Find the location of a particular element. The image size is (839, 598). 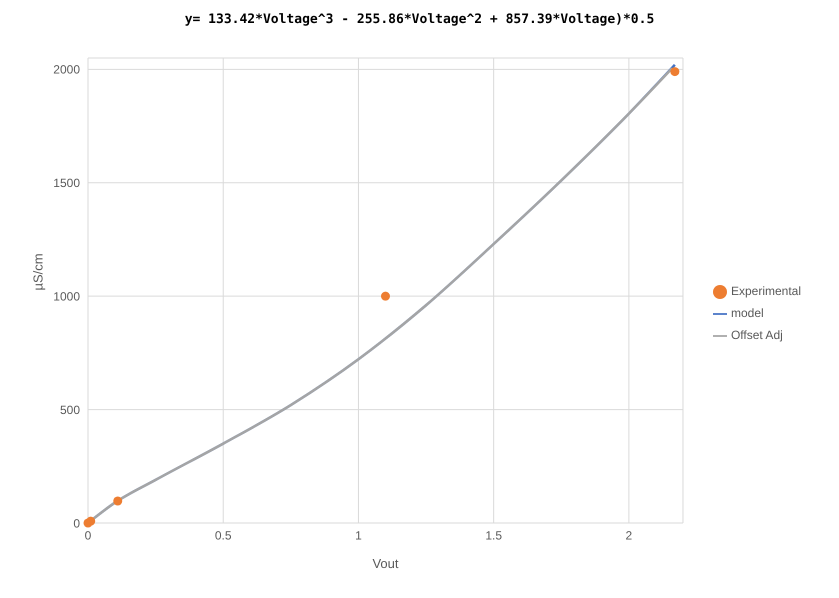

y-tick-label: 2000 is located at coordinates (66, 69).